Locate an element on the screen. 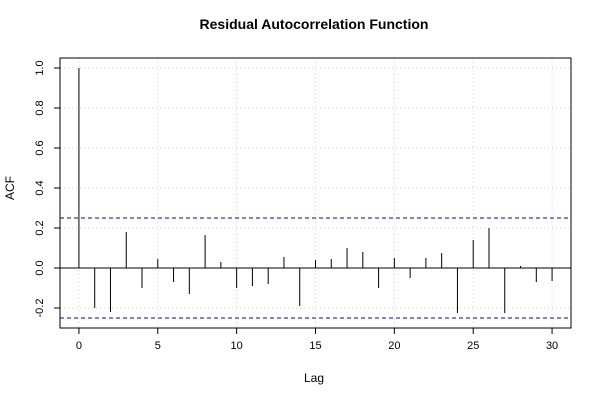  y-tick-label-2: 0.2 is located at coordinates (40, 227).